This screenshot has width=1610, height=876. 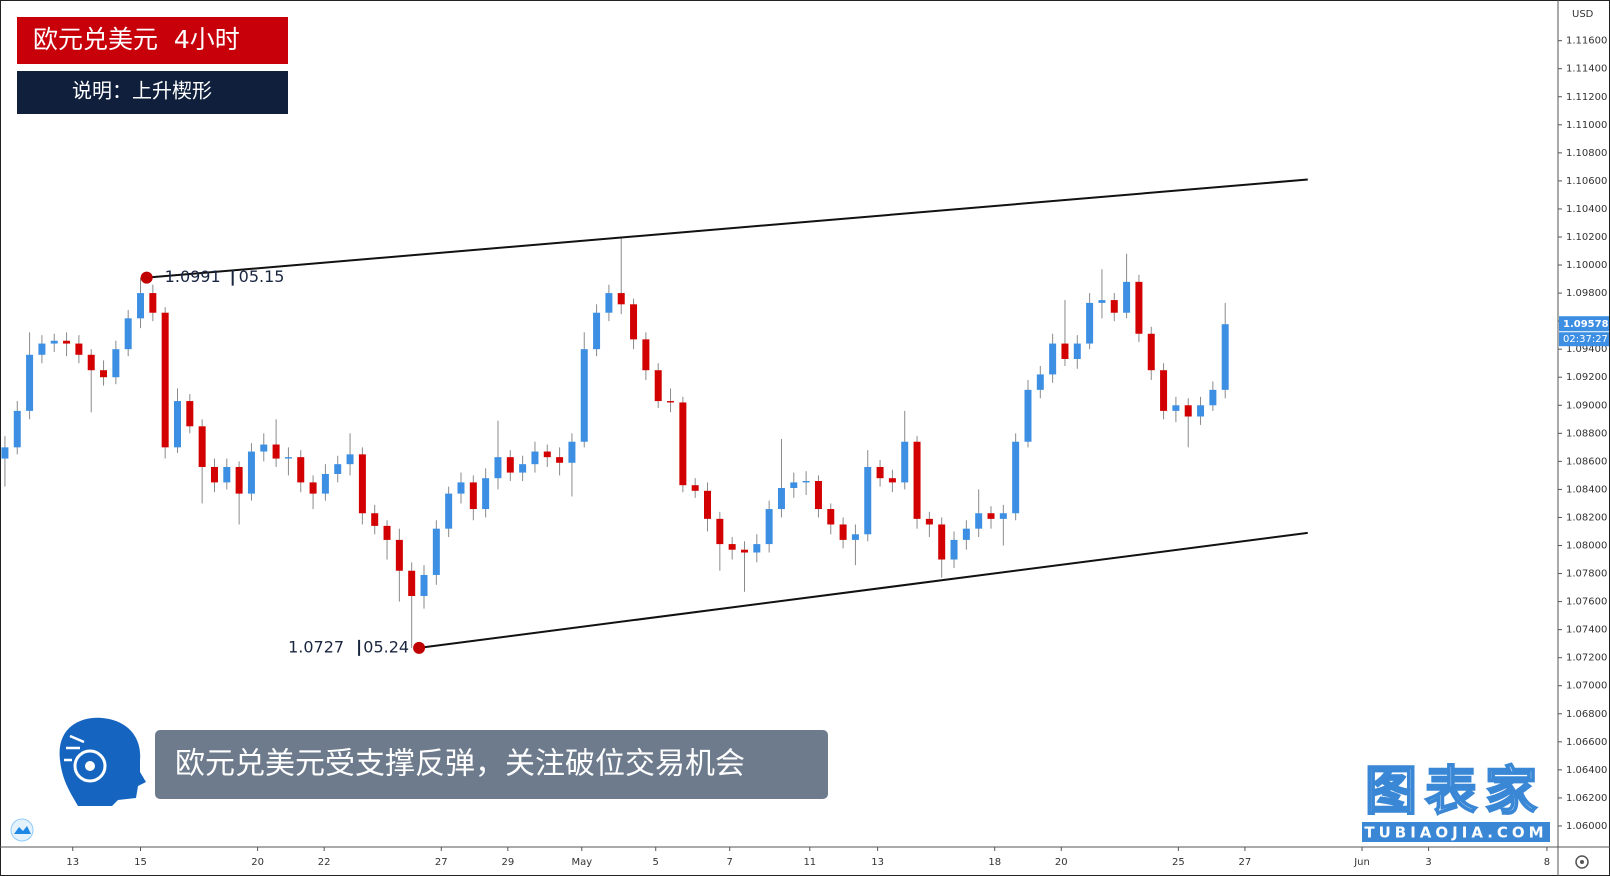 What do you see at coordinates (877, 862) in the screenshot?
I see `x-tick-label: 13` at bounding box center [877, 862].